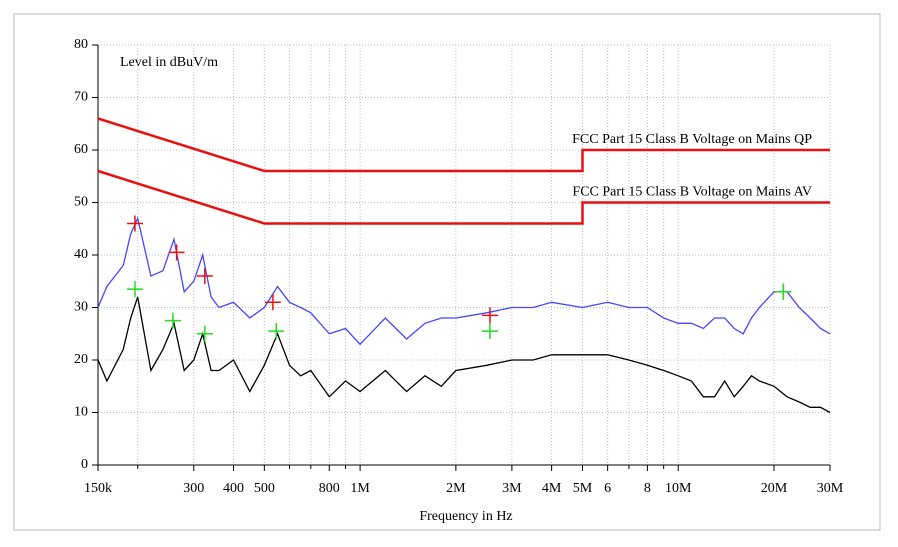 This screenshot has width=898, height=547. What do you see at coordinates (830, 488) in the screenshot?
I see `x-tick-label: 30M` at bounding box center [830, 488].